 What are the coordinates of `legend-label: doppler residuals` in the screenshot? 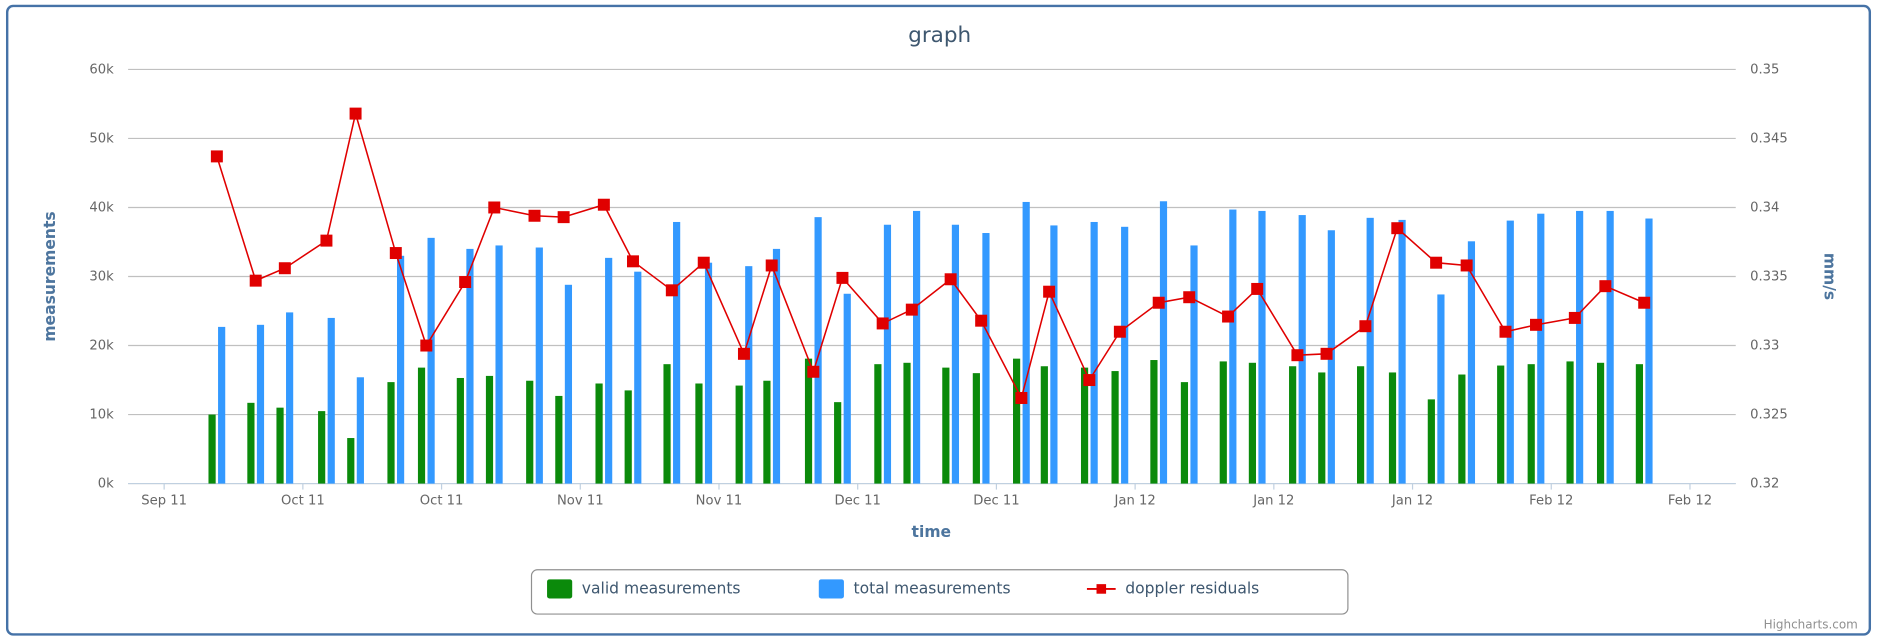 It's located at (1192, 588).